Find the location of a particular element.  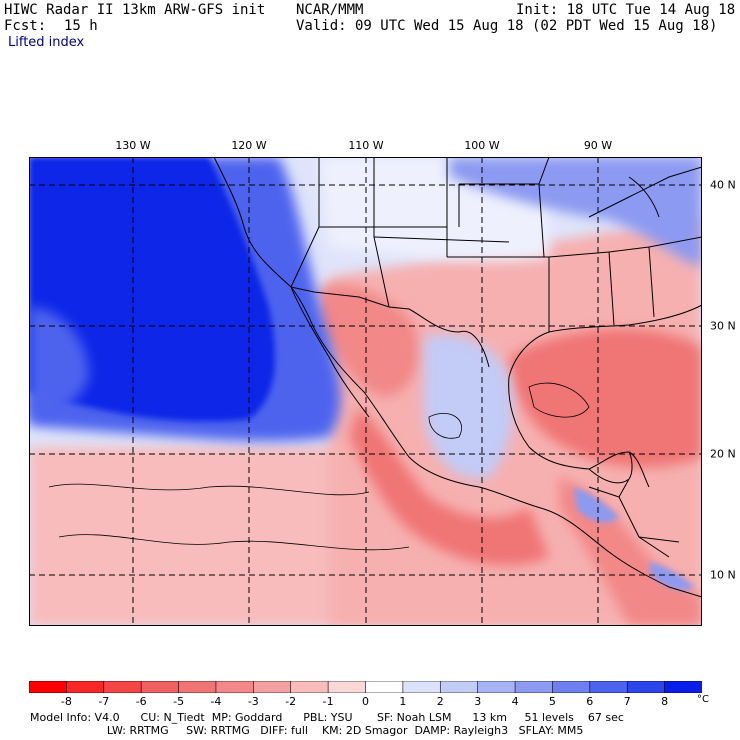

colorbar-tick-label: 1 is located at coordinates (403, 701).